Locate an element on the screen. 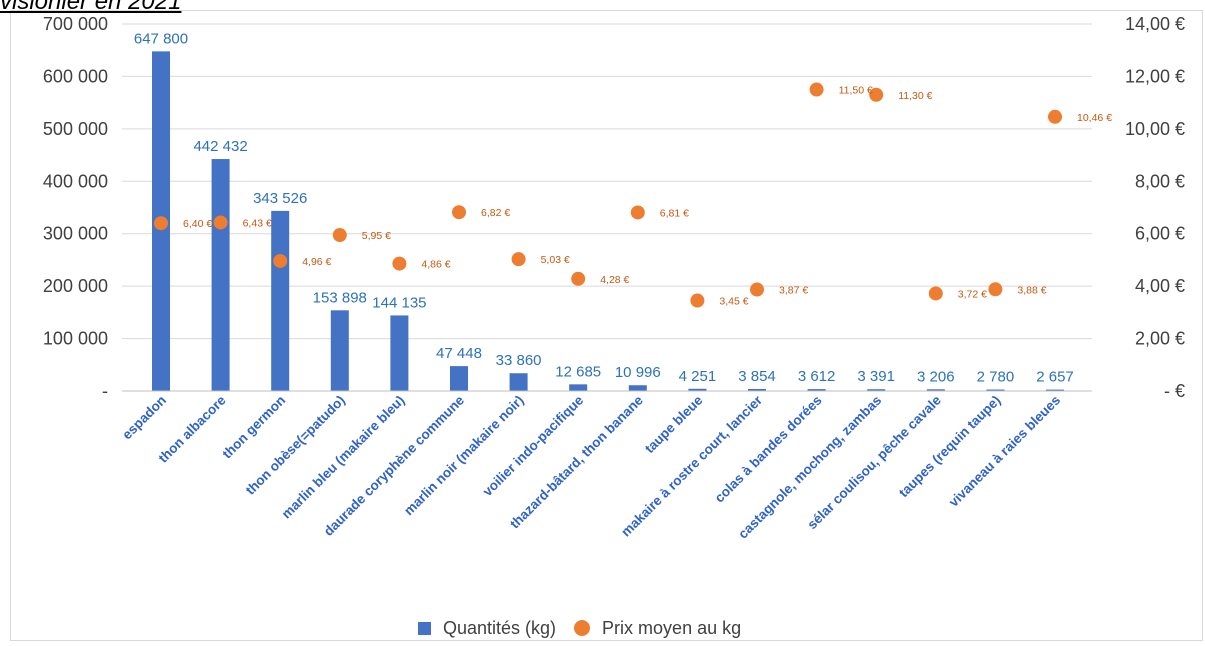  average-price-data-label: 11,30 € is located at coordinates (915, 96).